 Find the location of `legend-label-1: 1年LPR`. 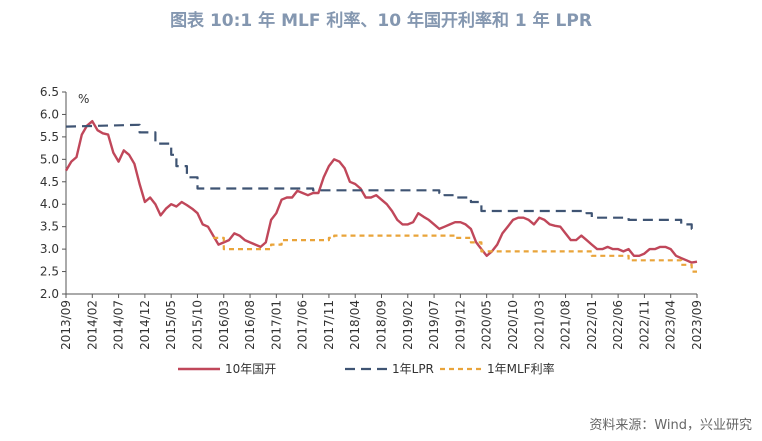

legend-label-1: 1年LPR is located at coordinates (413, 369).